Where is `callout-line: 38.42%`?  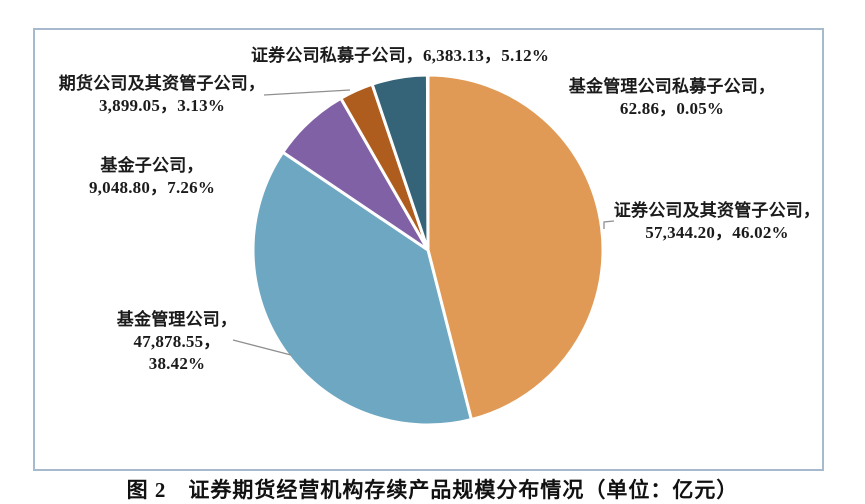
callout-line: 38.42% is located at coordinates (177, 363).